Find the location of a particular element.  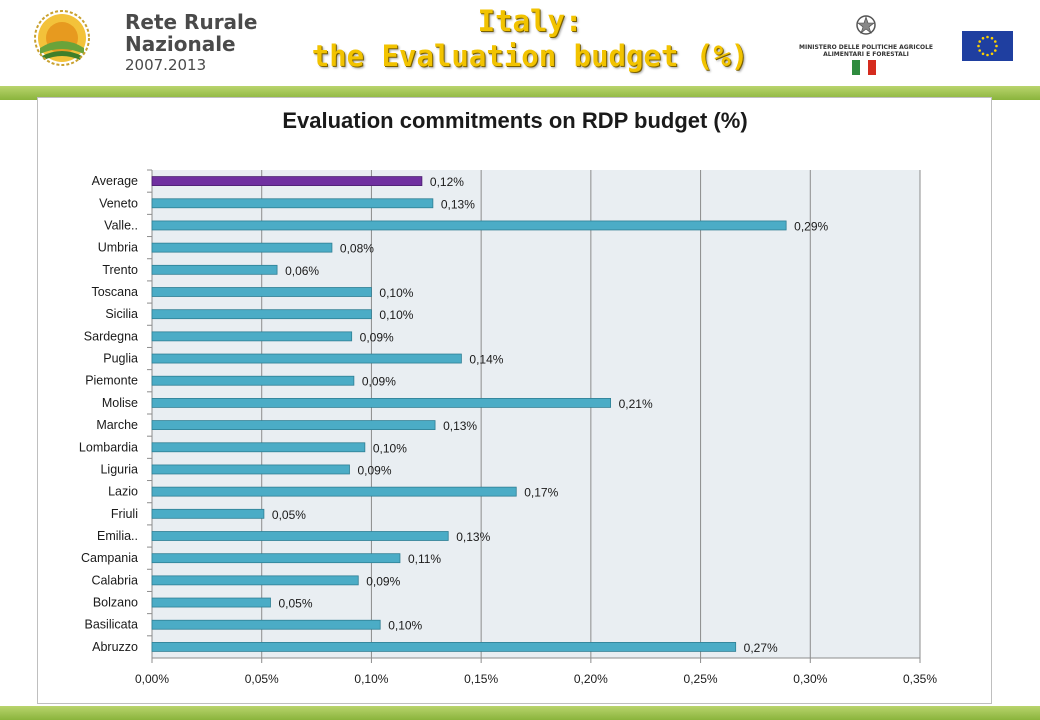

category-label: Calabria is located at coordinates (114, 580).